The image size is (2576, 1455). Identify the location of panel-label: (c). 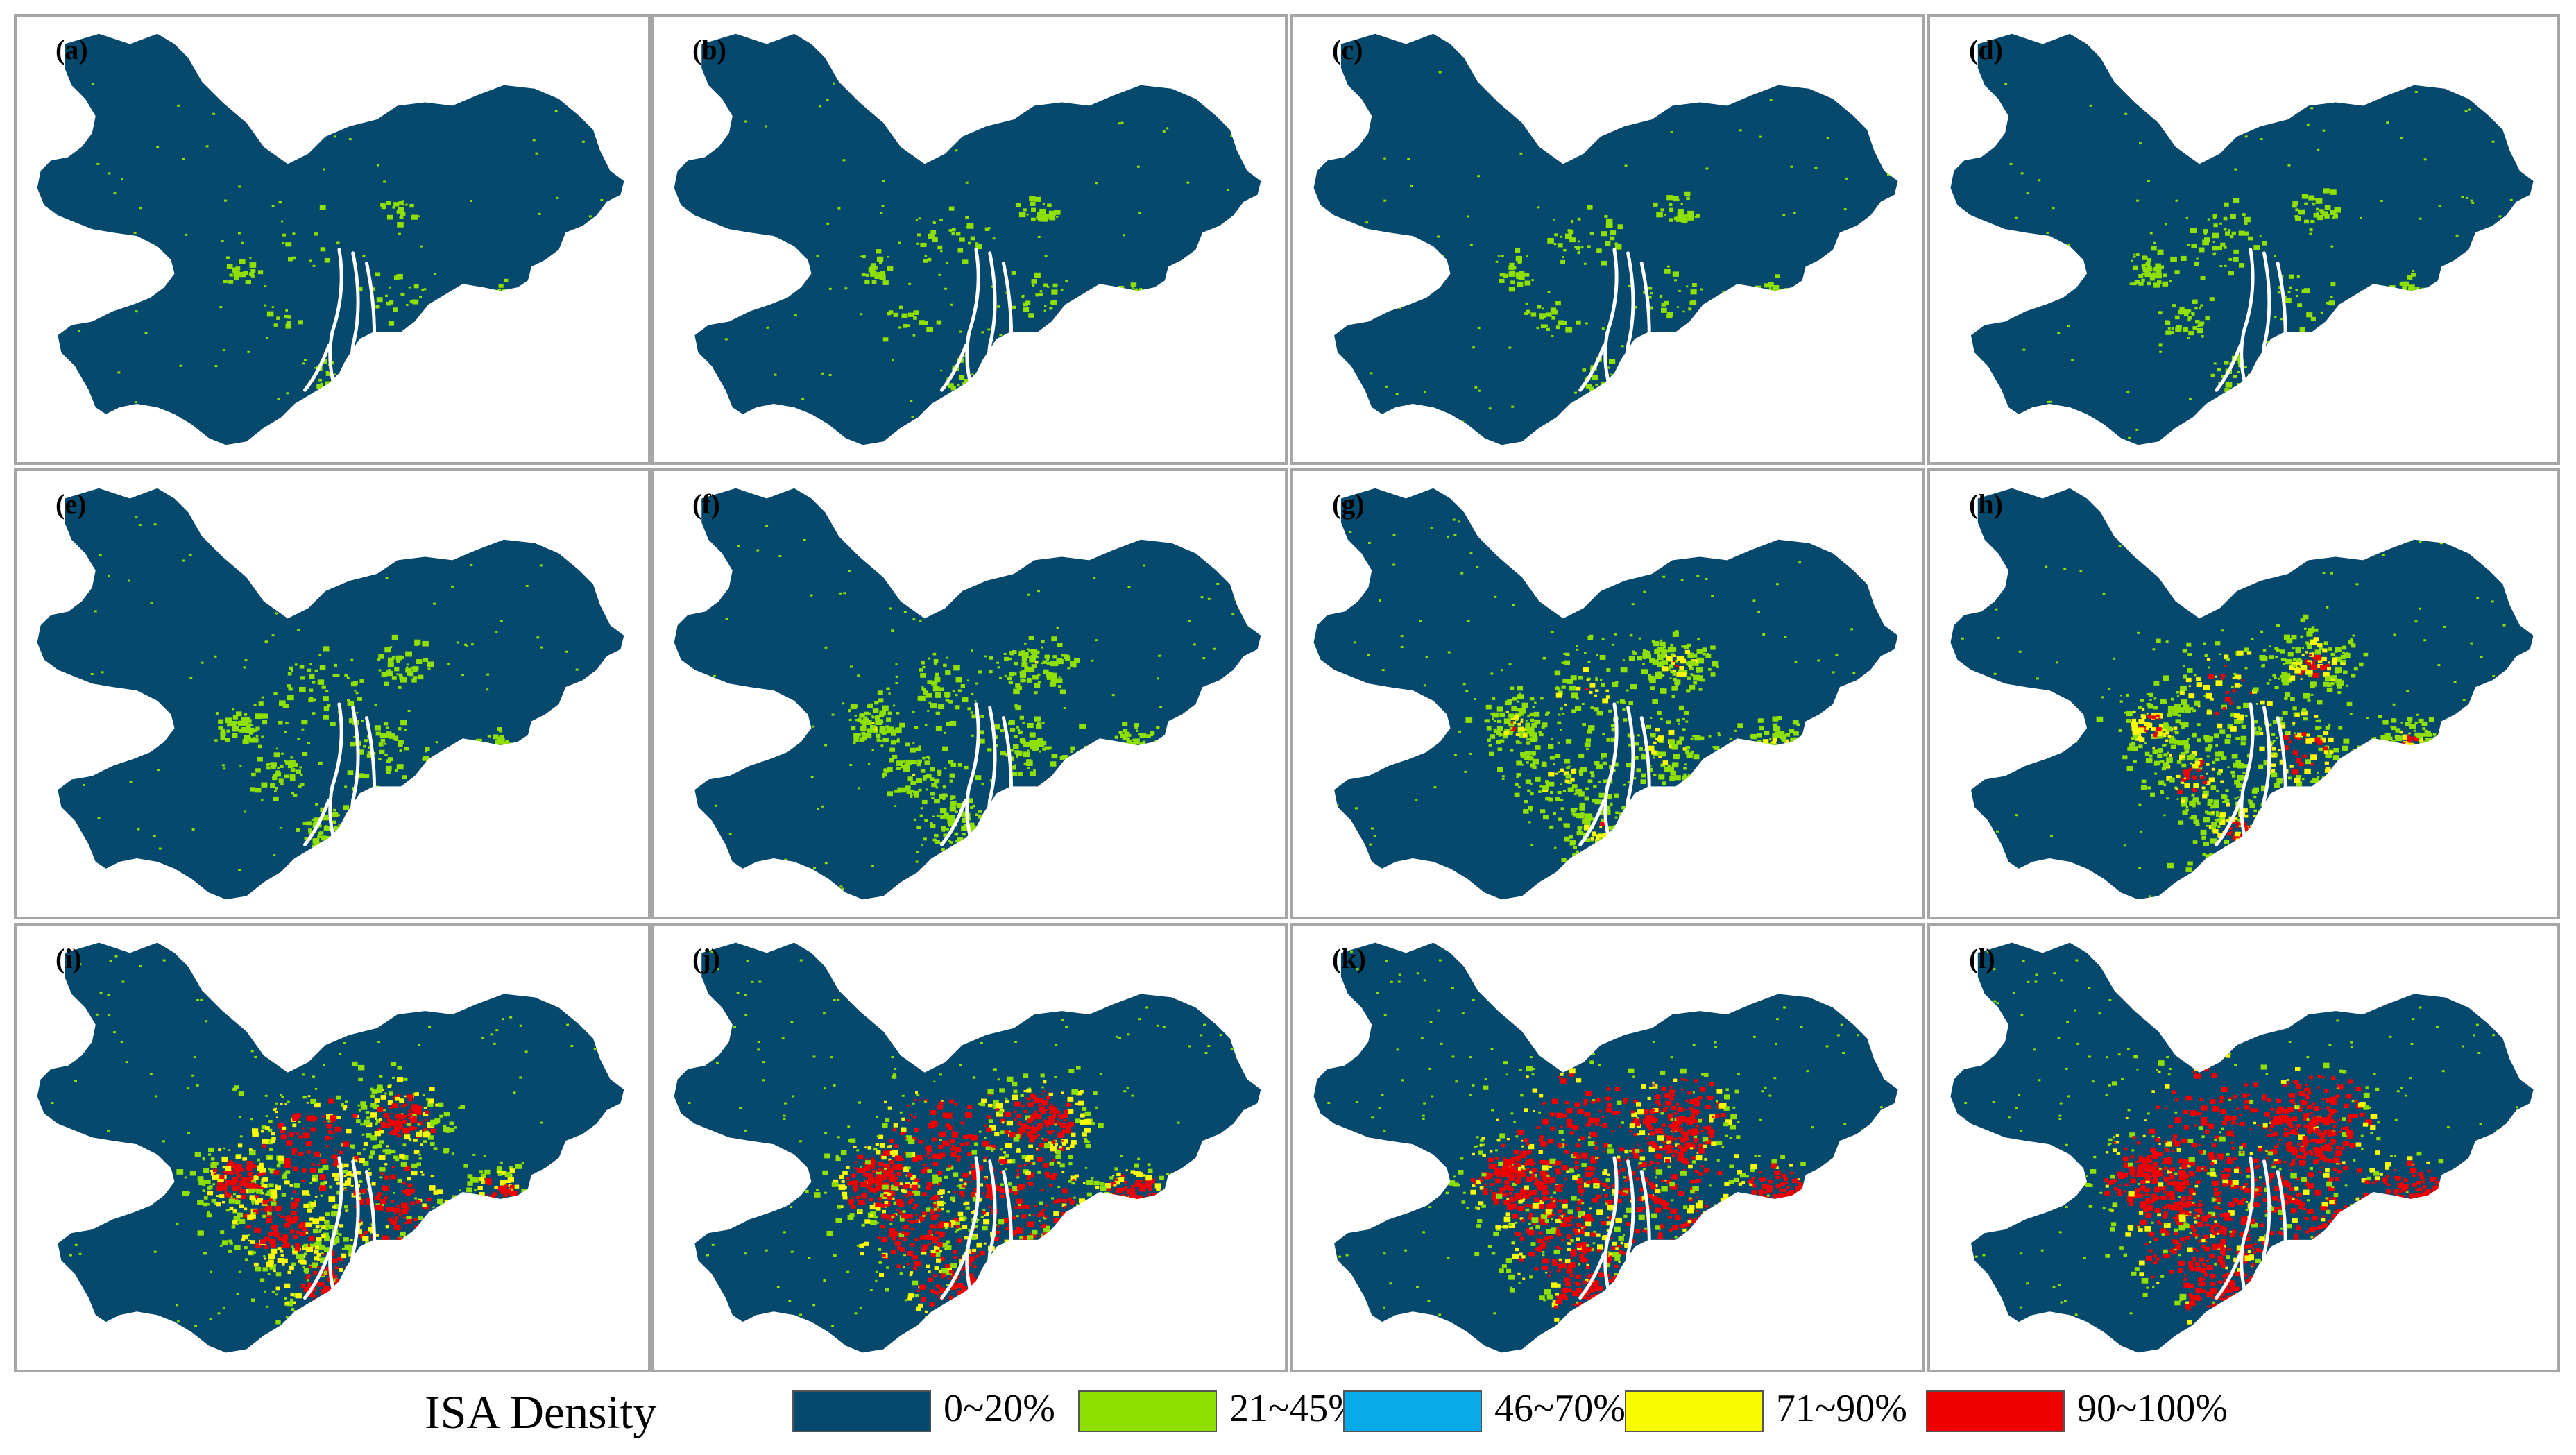
(1347, 49).